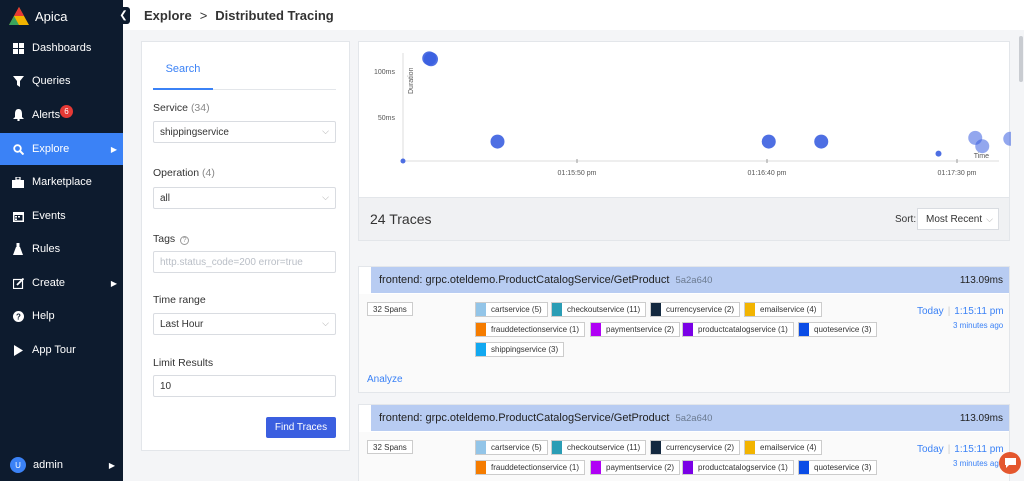 Image resolution: width=1024 pixels, height=481 pixels. I want to click on service-tag: shippingservice (3), so click(520, 349).